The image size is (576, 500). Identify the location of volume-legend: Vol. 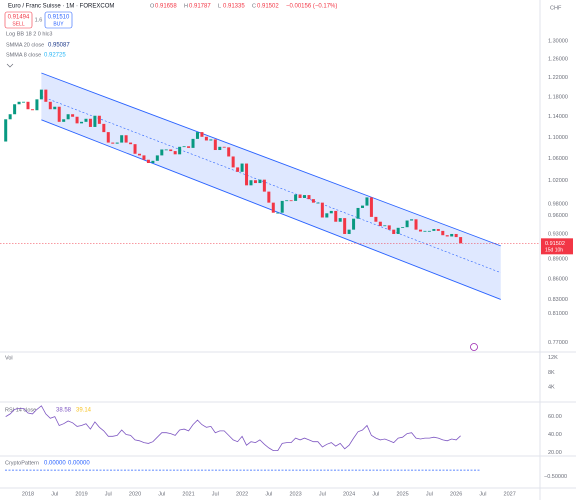
(9, 358).